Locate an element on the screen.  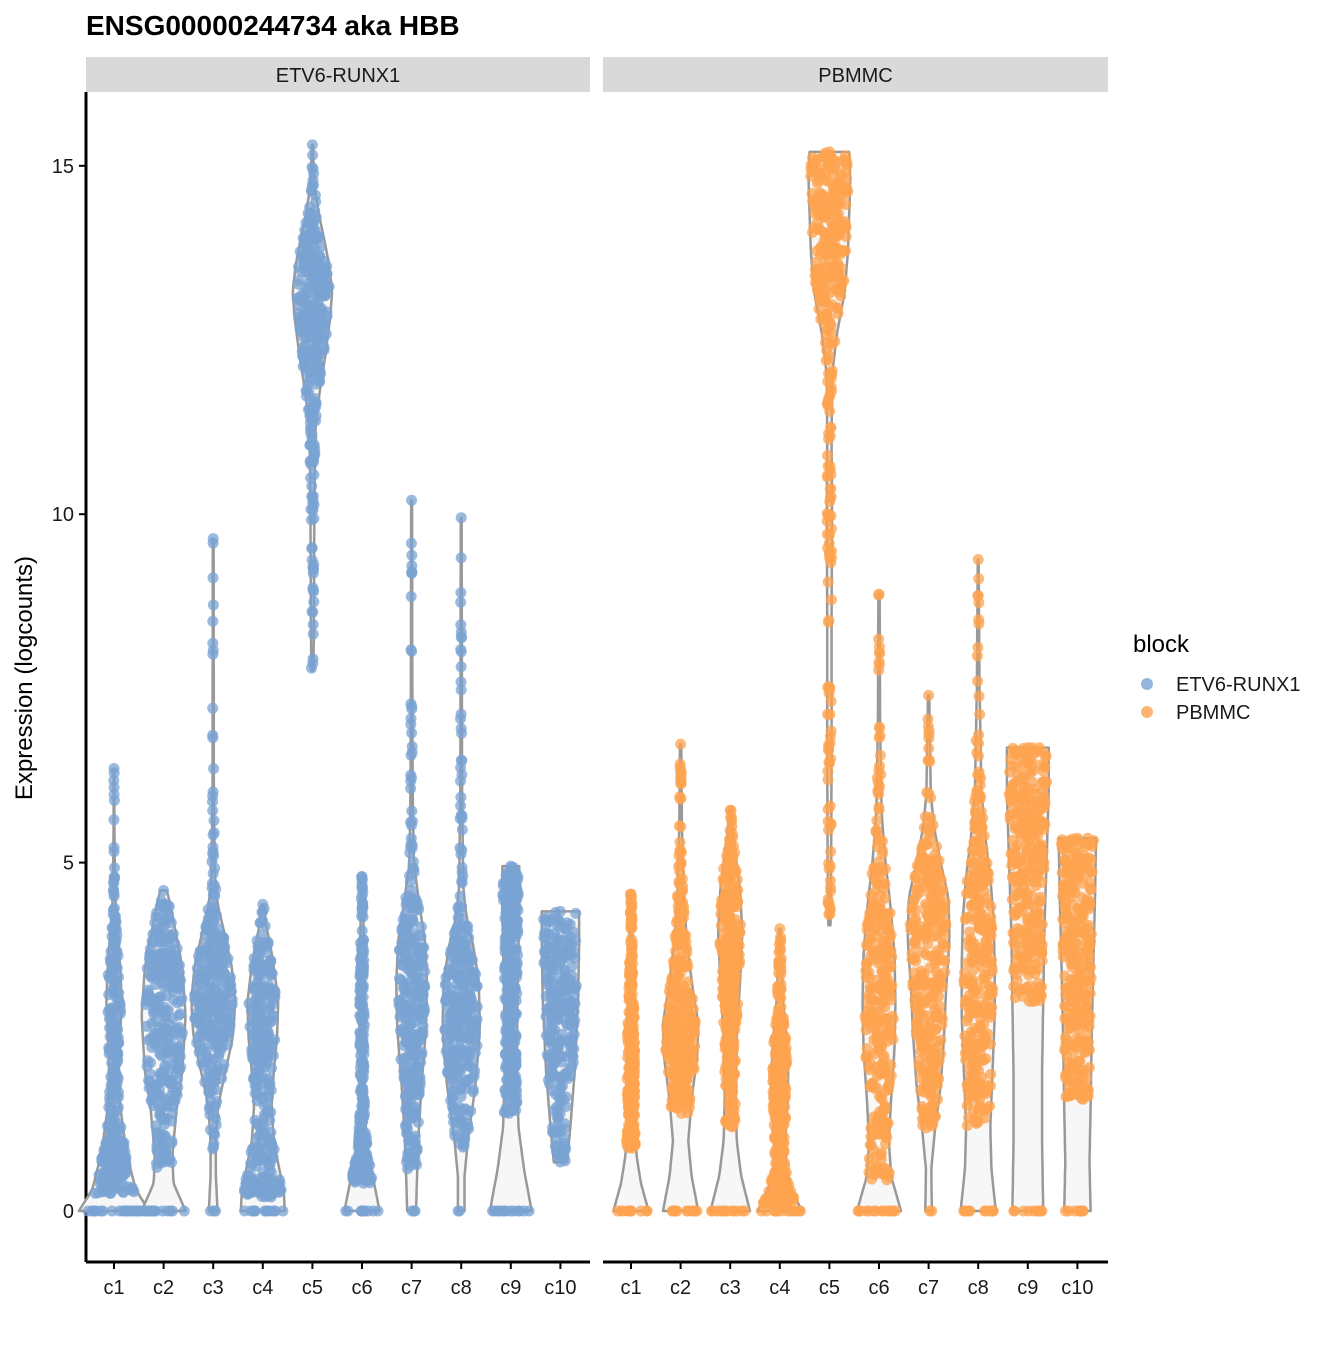
y-tick-label: 10 is located at coordinates (63, 515).